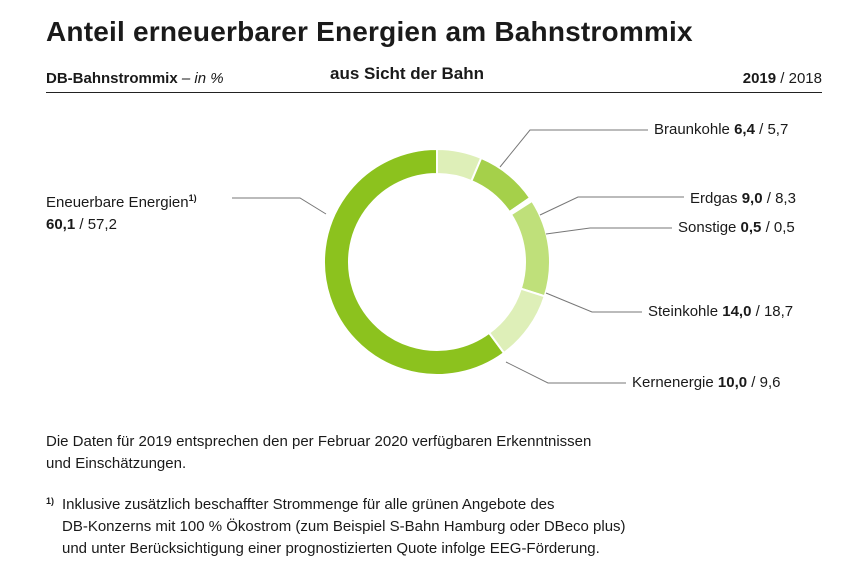 The width and height of the screenshot is (845, 579). Describe the element at coordinates (61, 224) in the screenshot. I see `value-2019: 60,1` at that location.